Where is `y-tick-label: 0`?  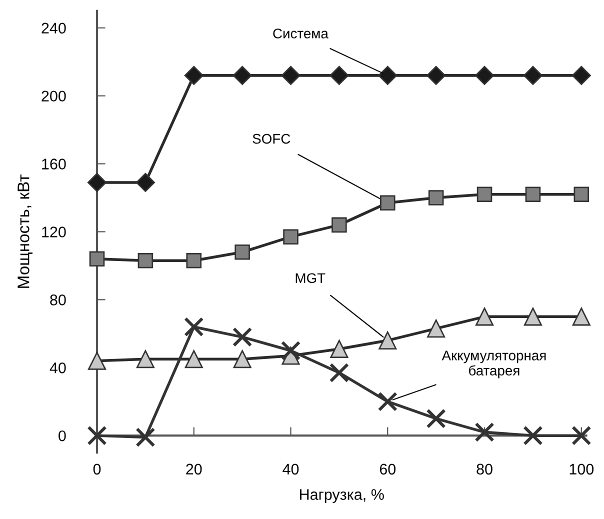
y-tick-label: 0 is located at coordinates (62, 436).